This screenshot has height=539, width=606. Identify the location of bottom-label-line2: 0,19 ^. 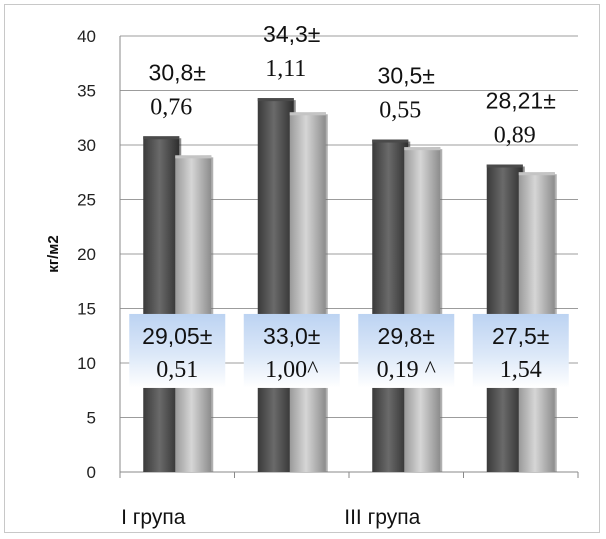
(406, 370).